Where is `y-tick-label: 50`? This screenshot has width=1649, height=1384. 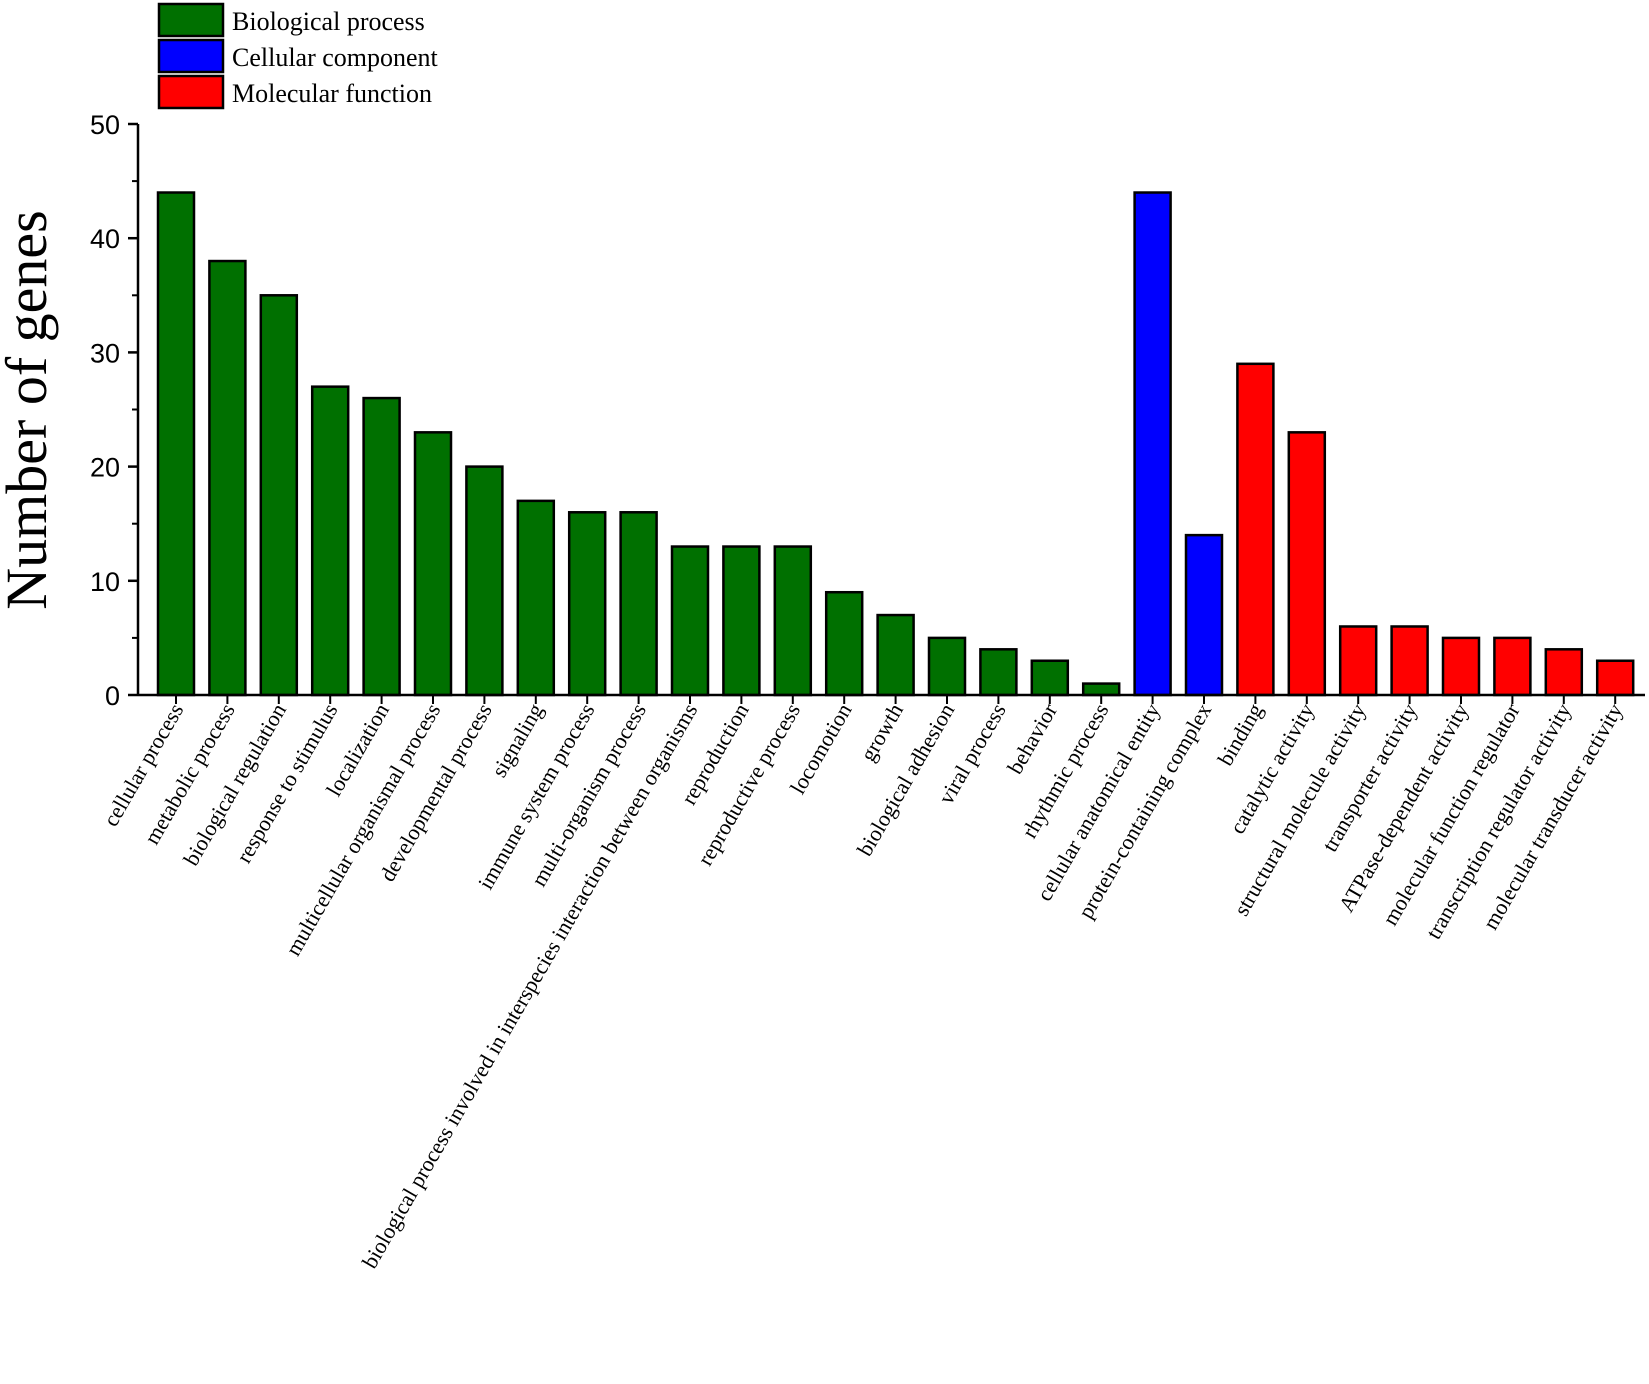 y-tick-label: 50 is located at coordinates (105, 125).